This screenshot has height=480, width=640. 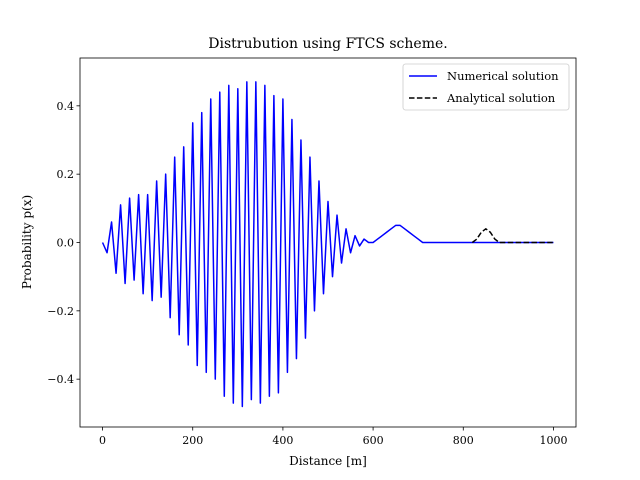 I want to click on legend-label: Numerical solution, so click(x=503, y=76).